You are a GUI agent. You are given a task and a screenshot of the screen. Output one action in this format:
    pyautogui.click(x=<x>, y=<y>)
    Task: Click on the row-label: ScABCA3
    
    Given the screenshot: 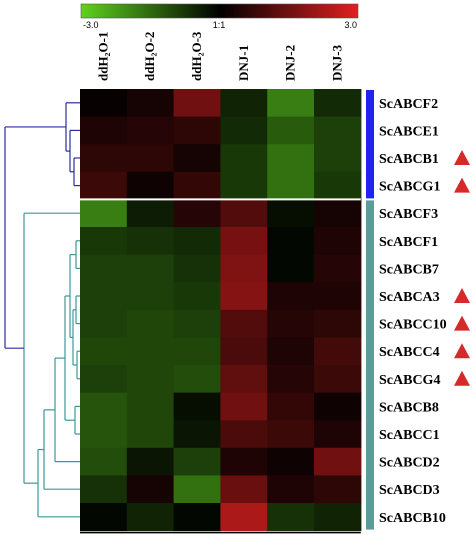 What is the action you would take?
    pyautogui.click(x=409, y=297)
    